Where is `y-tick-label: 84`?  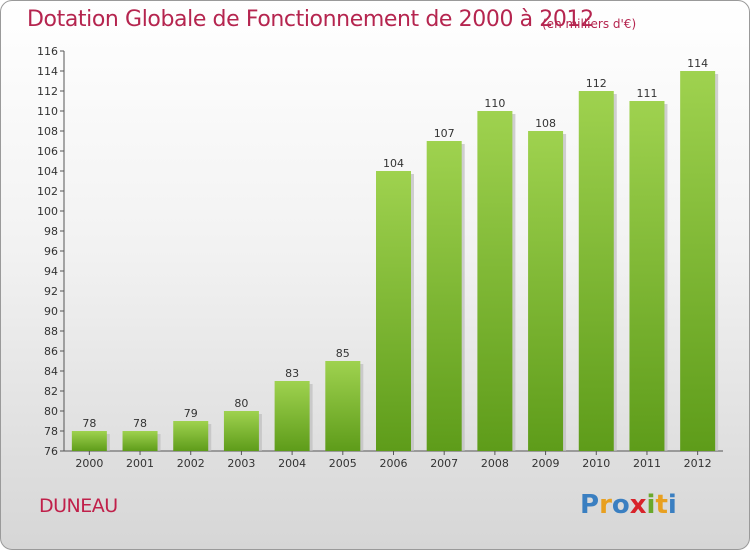
y-tick-label: 84 is located at coordinates (51, 371).